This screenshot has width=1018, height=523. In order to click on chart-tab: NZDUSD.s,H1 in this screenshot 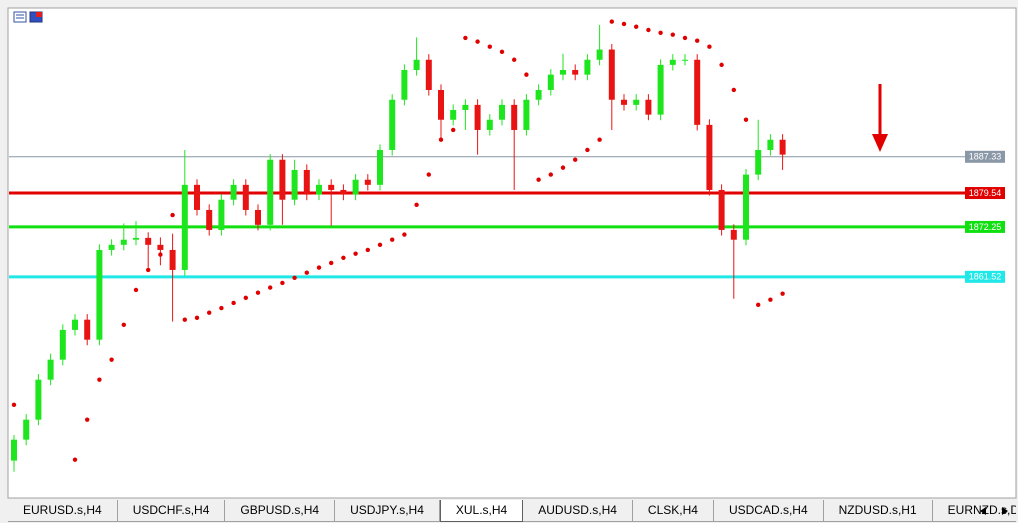, I will do `click(878, 511)`.